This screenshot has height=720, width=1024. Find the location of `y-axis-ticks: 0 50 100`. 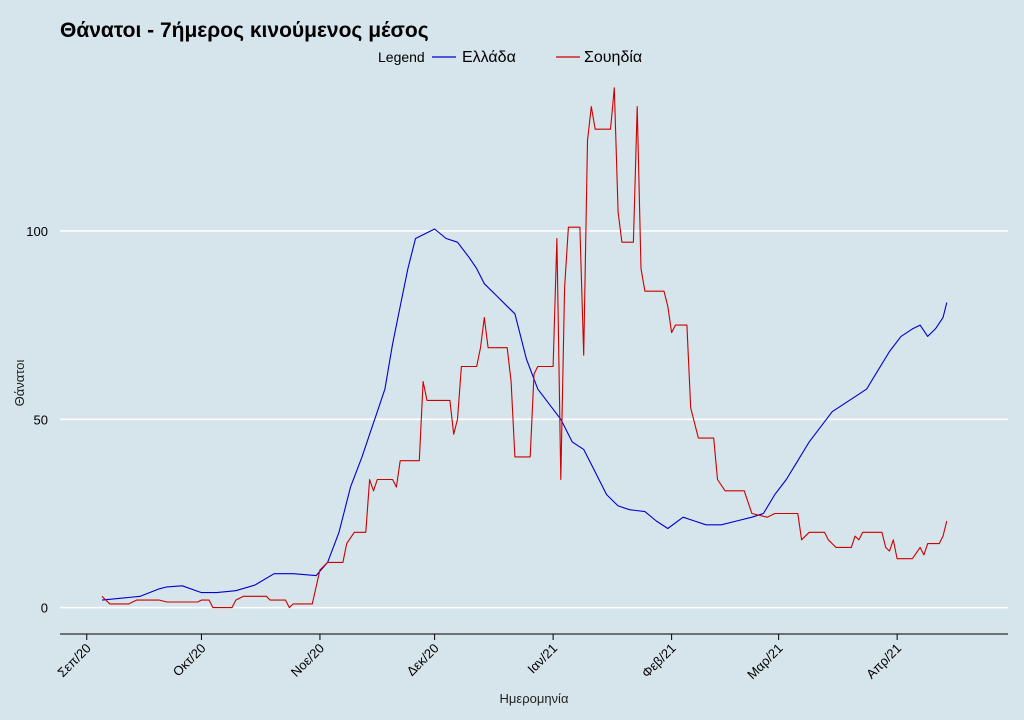

y-axis-ticks: 0 50 100 is located at coordinates (37, 420).